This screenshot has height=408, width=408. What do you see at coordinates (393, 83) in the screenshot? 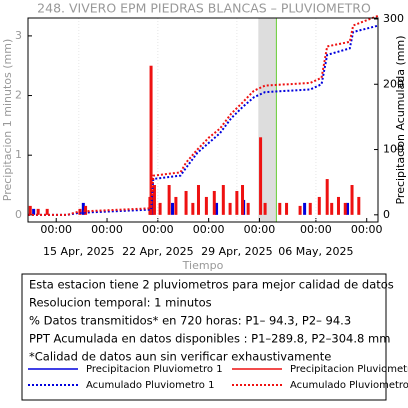
I see `y2-tick-label: 200` at bounding box center [393, 83].